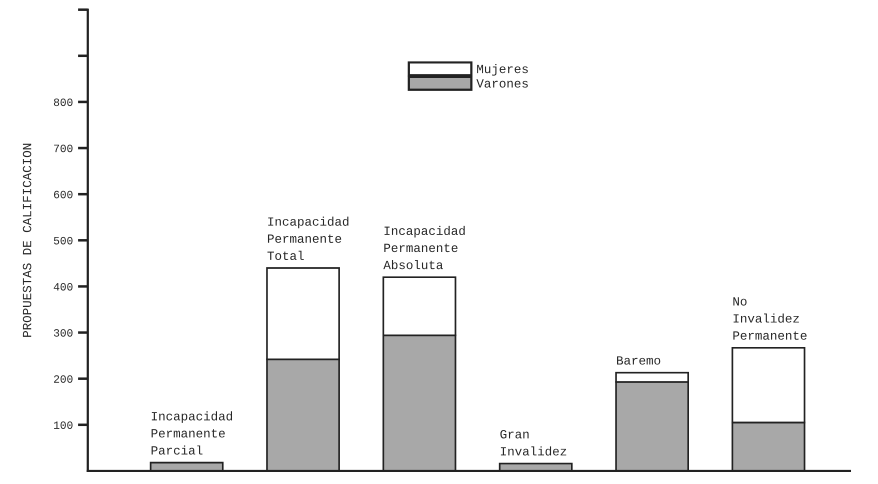 This screenshot has height=484, width=878. Describe the element at coordinates (502, 70) in the screenshot. I see `legend-label: Mujeres` at that location.